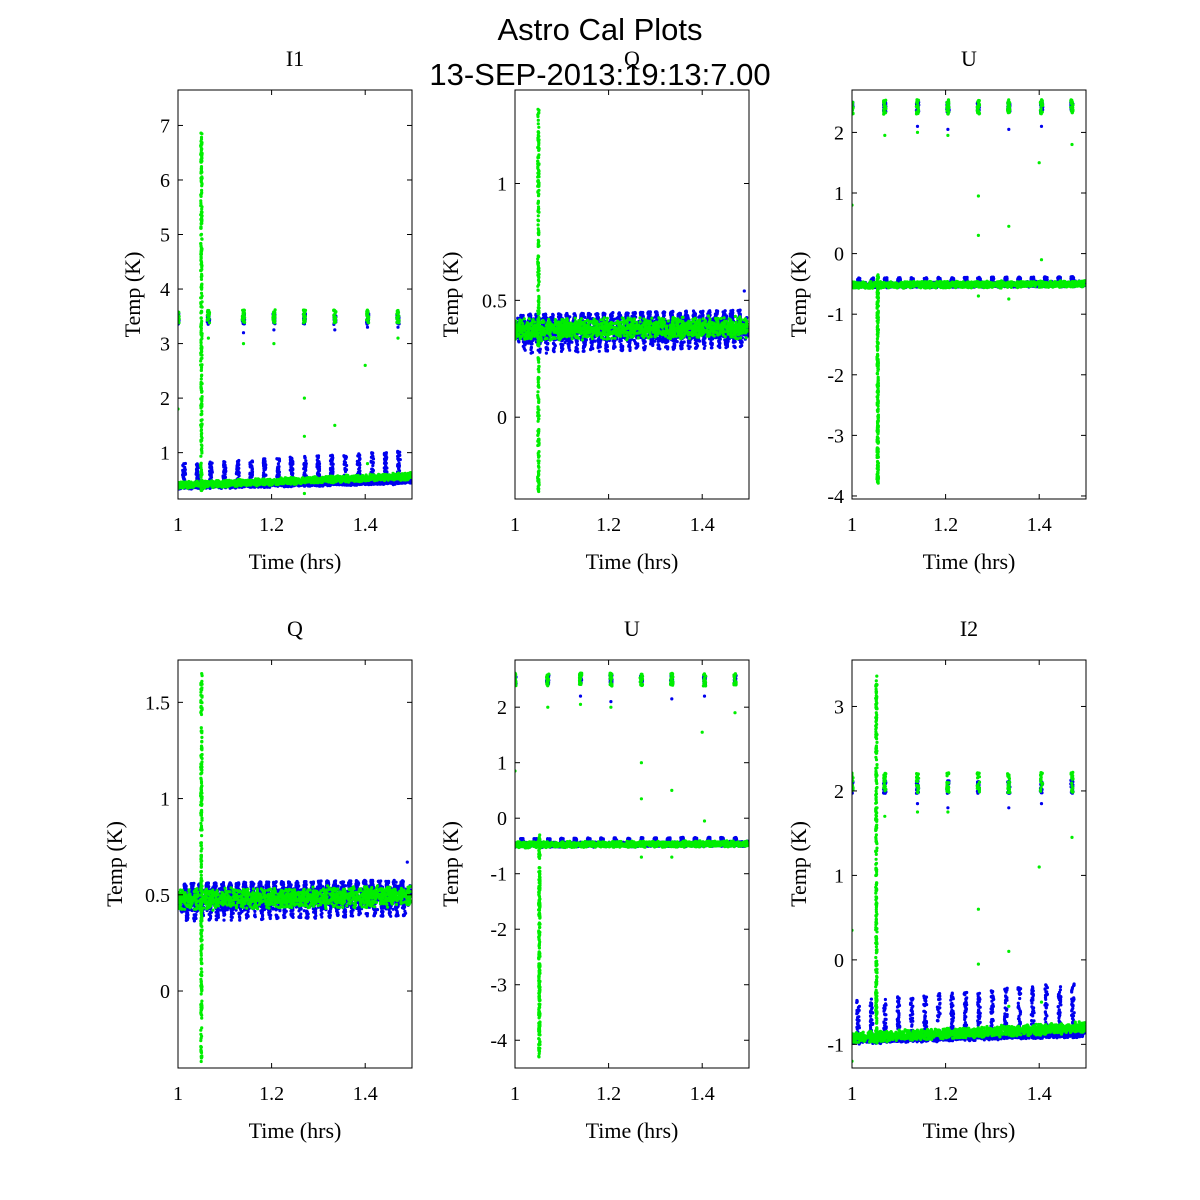 Image resolution: width=1200 pixels, height=1200 pixels. Describe the element at coordinates (165, 126) in the screenshot. I see `y-tick-label: 7` at that location.